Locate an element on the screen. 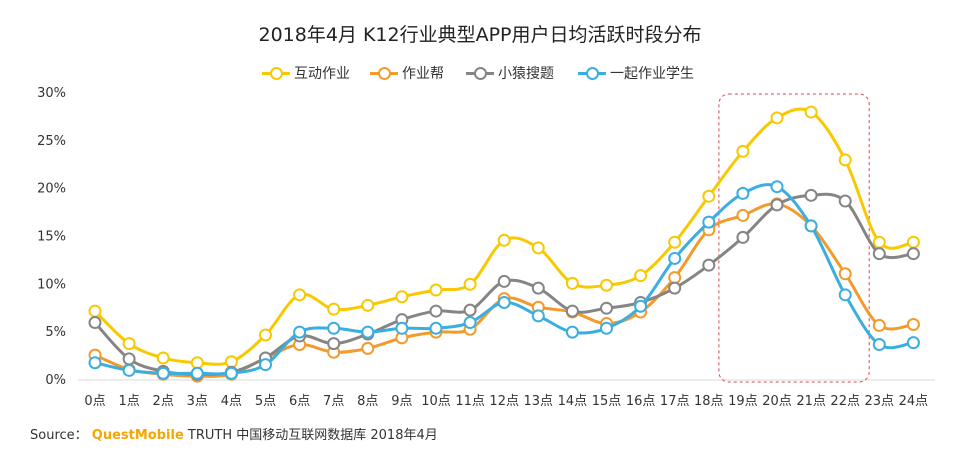 This screenshot has width=960, height=454. legend-label: 一起作业学生 is located at coordinates (652, 74).